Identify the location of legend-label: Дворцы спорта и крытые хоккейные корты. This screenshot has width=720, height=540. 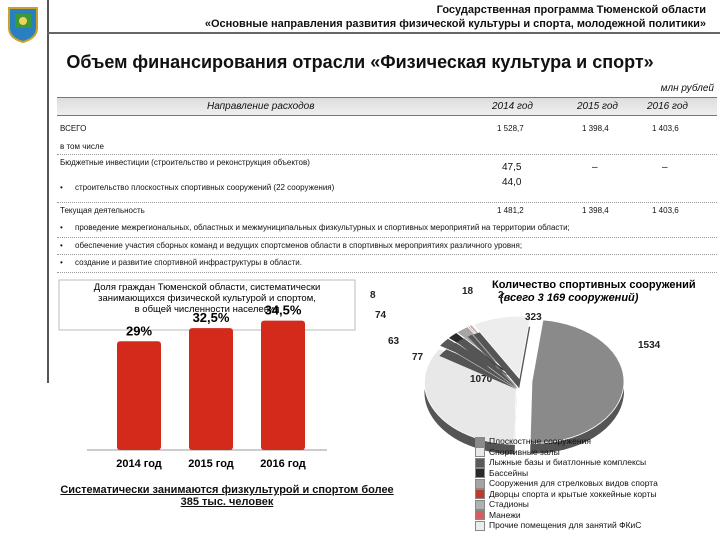
(573, 493).